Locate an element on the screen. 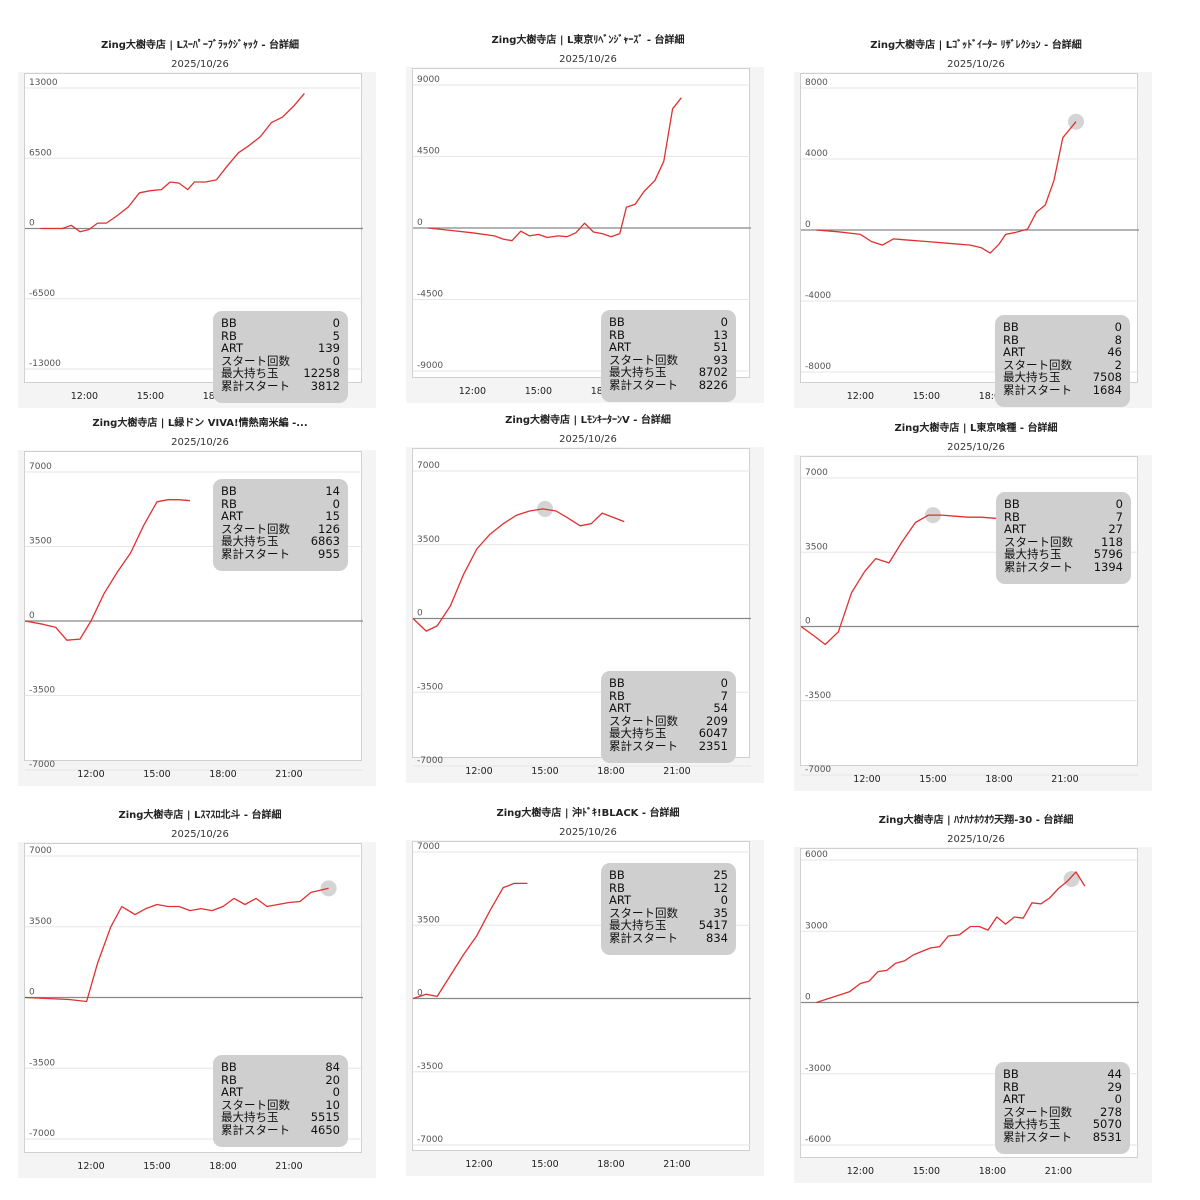 This screenshot has height=1200, width=1200. stat-row: RB 29 is located at coordinates (1062, 1086).